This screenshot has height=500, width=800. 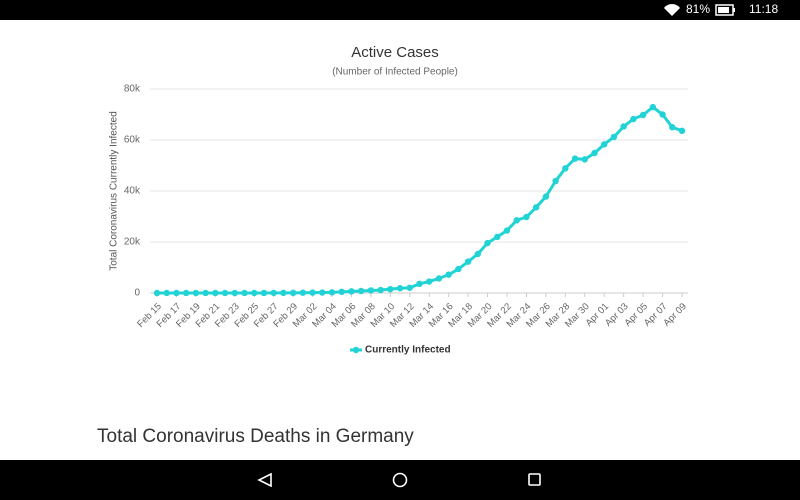 I want to click on legend-label: Currently Infected, so click(x=408, y=350).